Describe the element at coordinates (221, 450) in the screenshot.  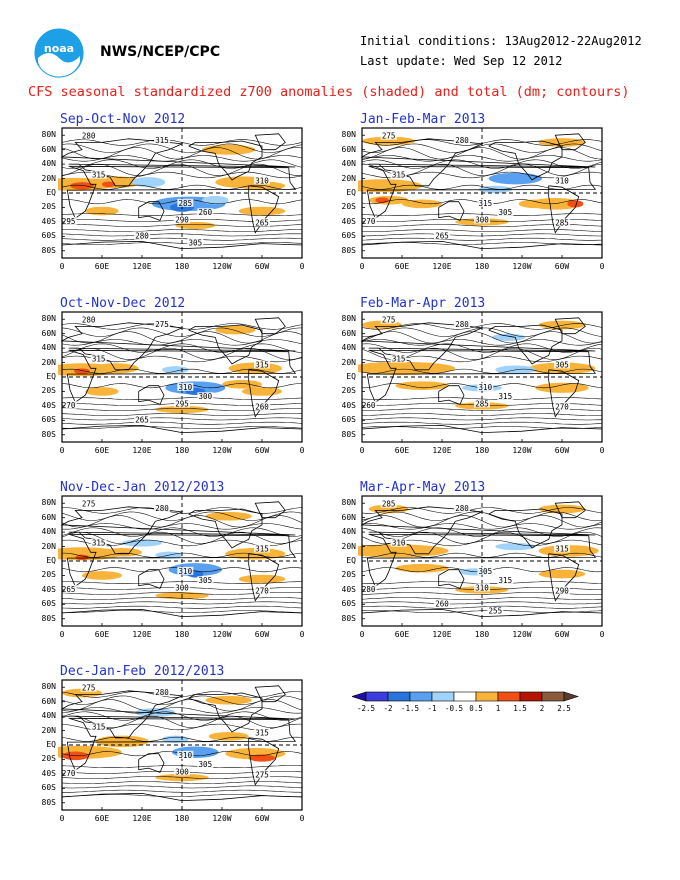
I see `lon-tick-label: 120W` at that location.